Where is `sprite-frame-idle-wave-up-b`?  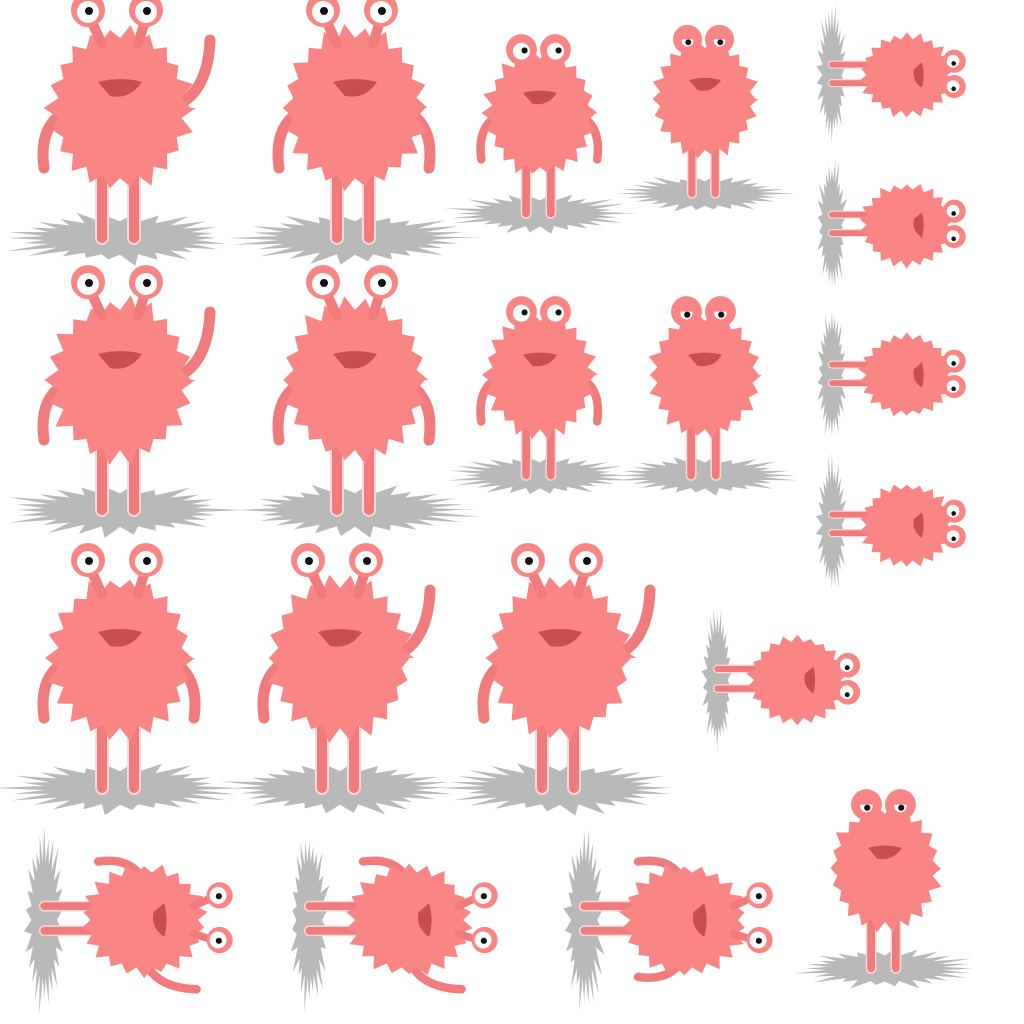 sprite-frame-idle-wave-up-b is located at coordinates (127, 401).